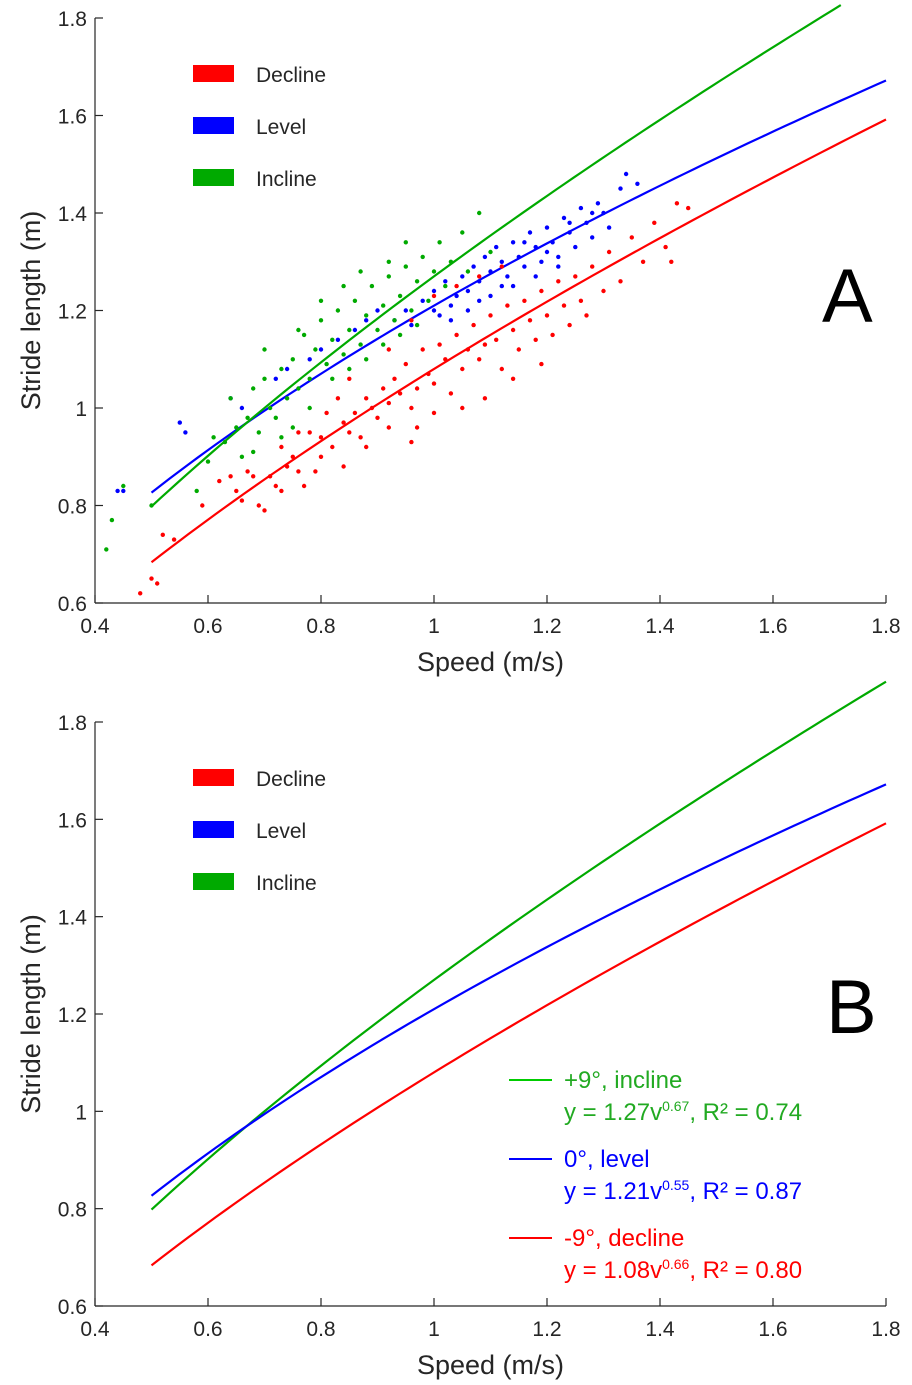  What do you see at coordinates (847, 296) in the screenshot?
I see `panel-letter: A` at bounding box center [847, 296].